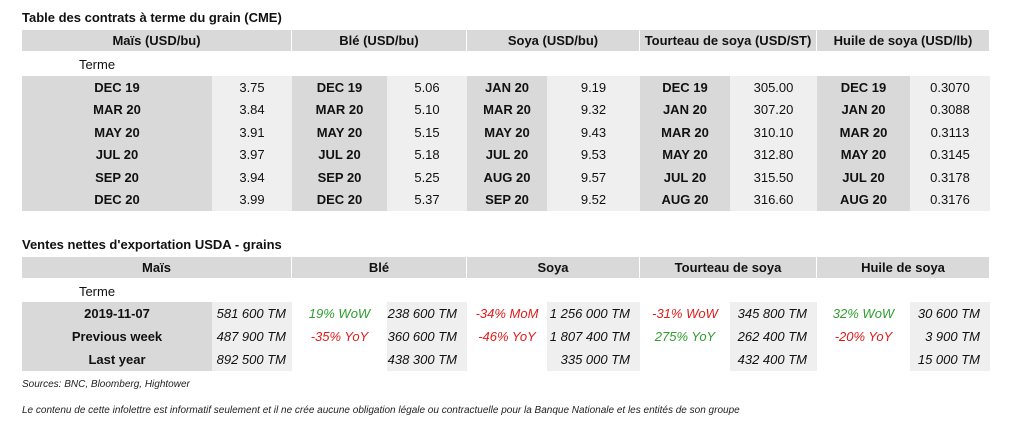 This screenshot has width=1024, height=438. What do you see at coordinates (339, 313) in the screenshot?
I see `change: 19% WoW` at bounding box center [339, 313].